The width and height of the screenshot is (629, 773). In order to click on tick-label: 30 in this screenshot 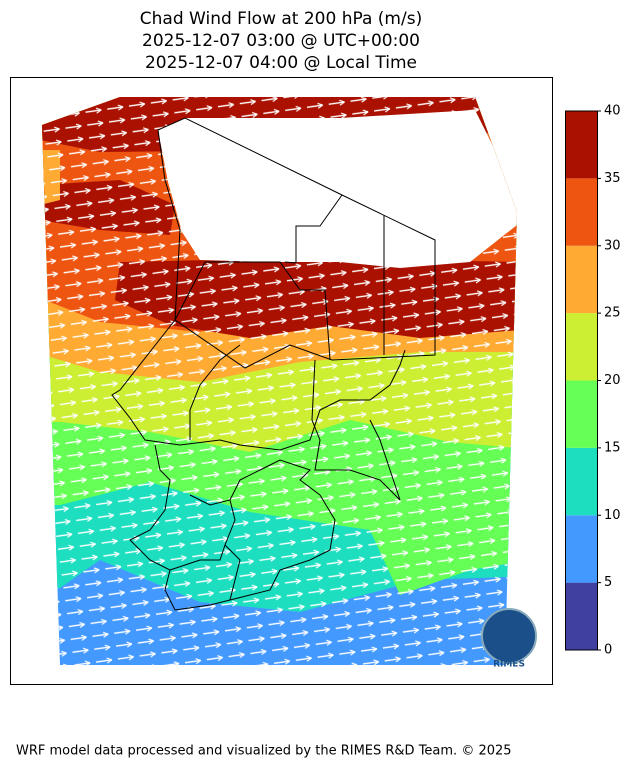, I will do `click(612, 245)`.